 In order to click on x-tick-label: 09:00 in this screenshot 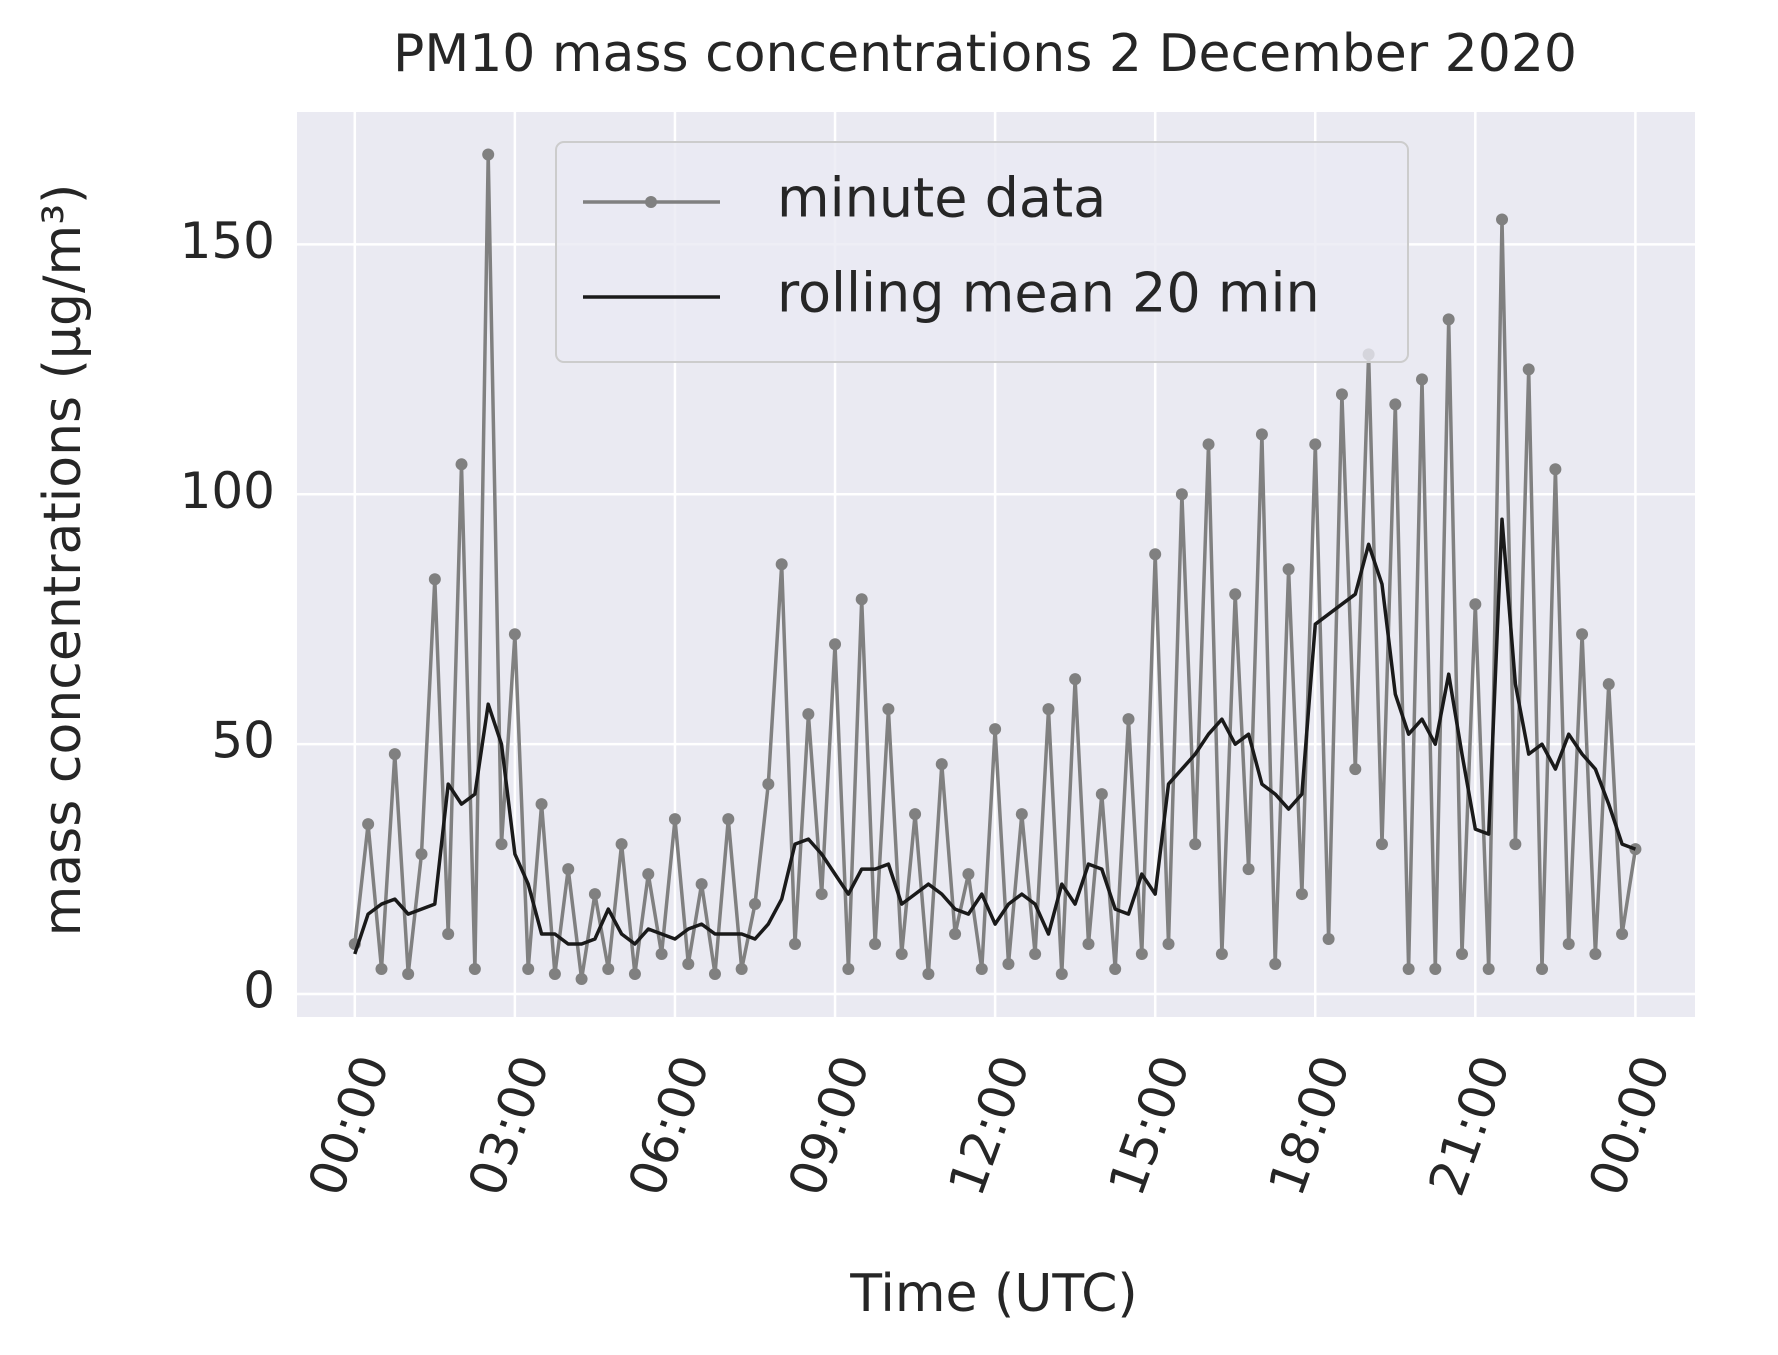, I will do `click(829, 1125)`.